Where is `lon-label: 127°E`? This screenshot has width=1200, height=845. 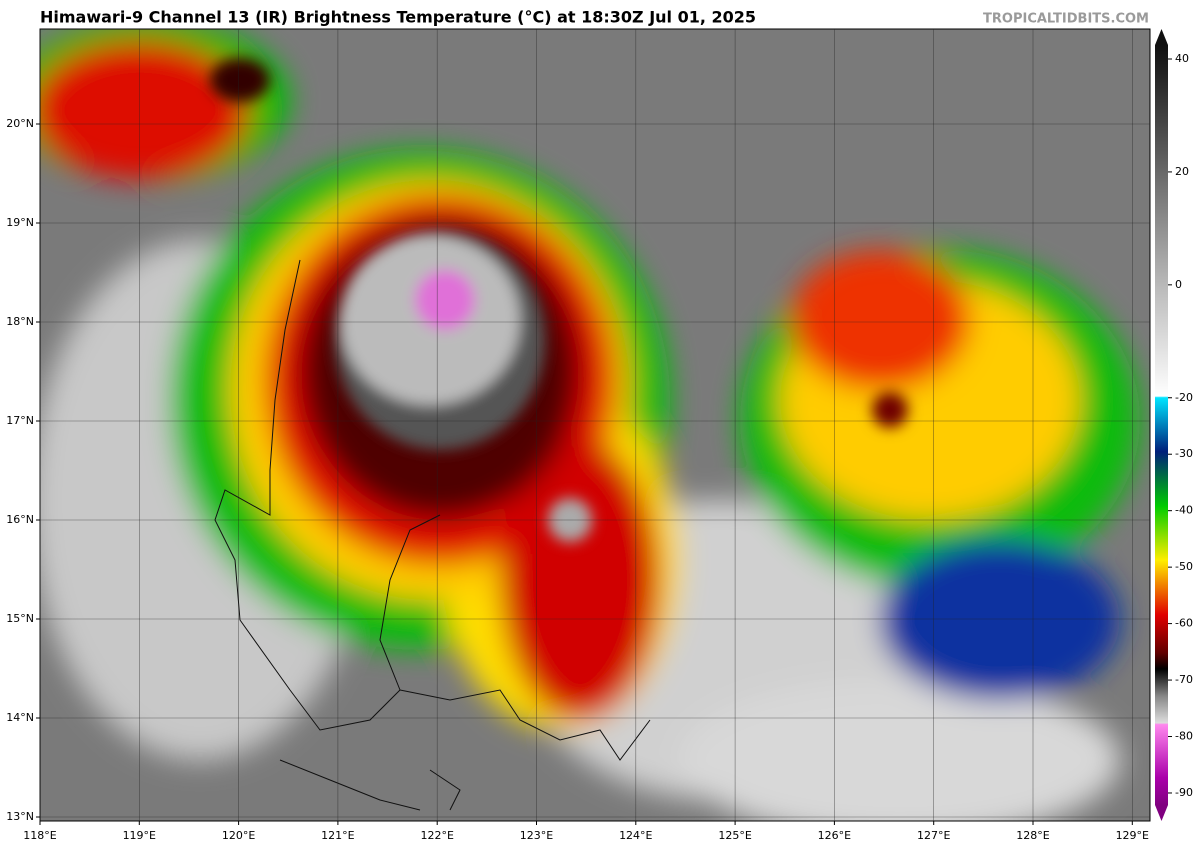
lon-label: 127°E is located at coordinates (933, 835).